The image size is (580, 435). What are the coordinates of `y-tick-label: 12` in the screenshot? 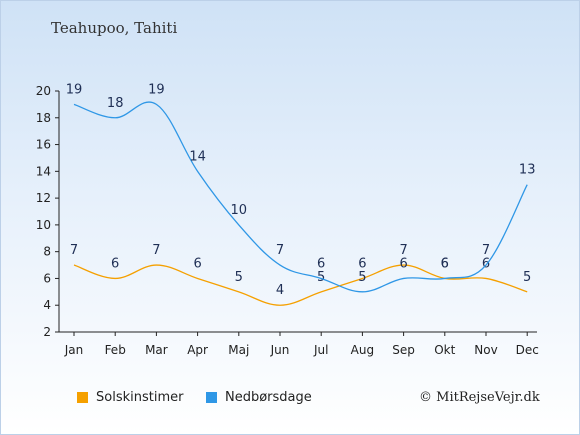 It's located at (43, 198).